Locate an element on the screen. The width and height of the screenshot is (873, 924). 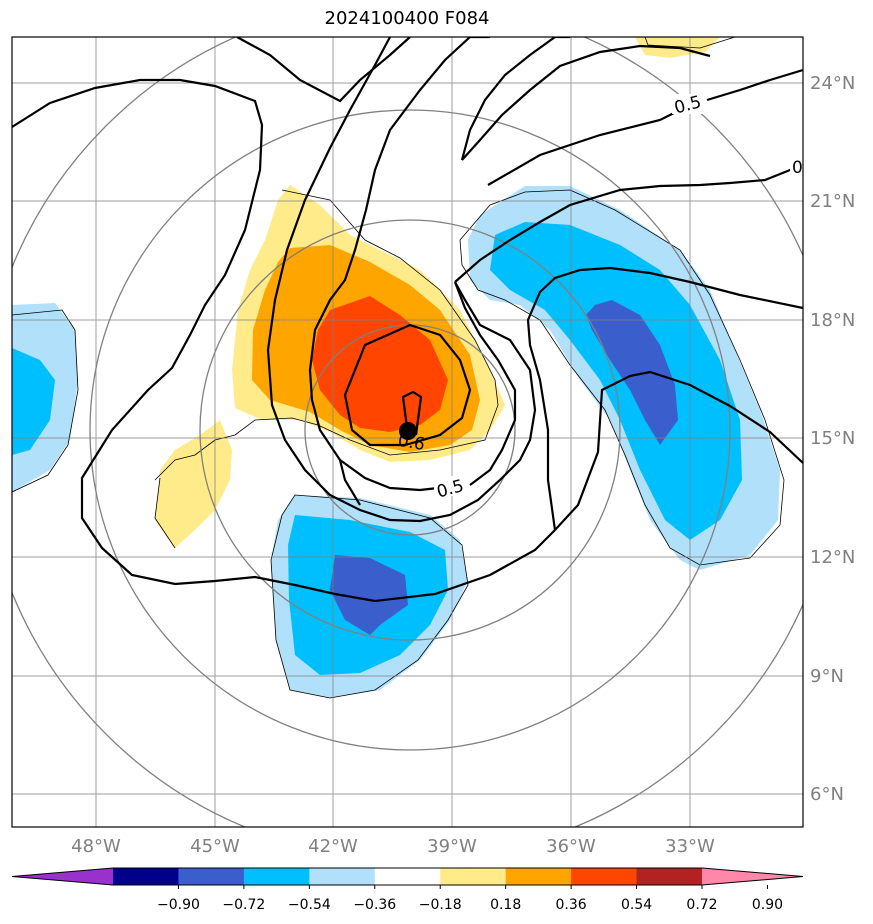
colorbar-tick-label: 0.54 is located at coordinates (636, 905).